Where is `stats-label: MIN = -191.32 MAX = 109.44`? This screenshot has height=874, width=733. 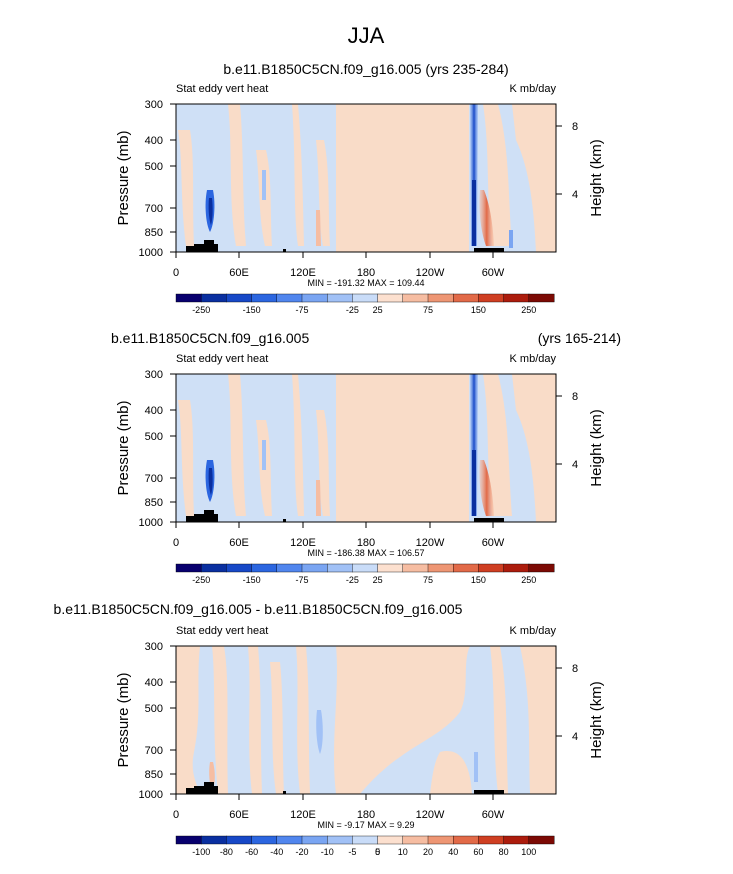 stats-label: MIN = -191.32 MAX = 109.44 is located at coordinates (365, 283).